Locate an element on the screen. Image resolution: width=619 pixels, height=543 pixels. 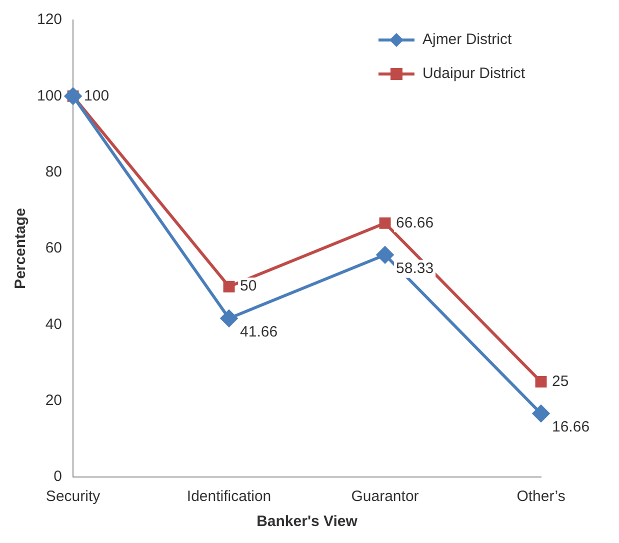
x-tick-label: Guarantor is located at coordinates (385, 497).